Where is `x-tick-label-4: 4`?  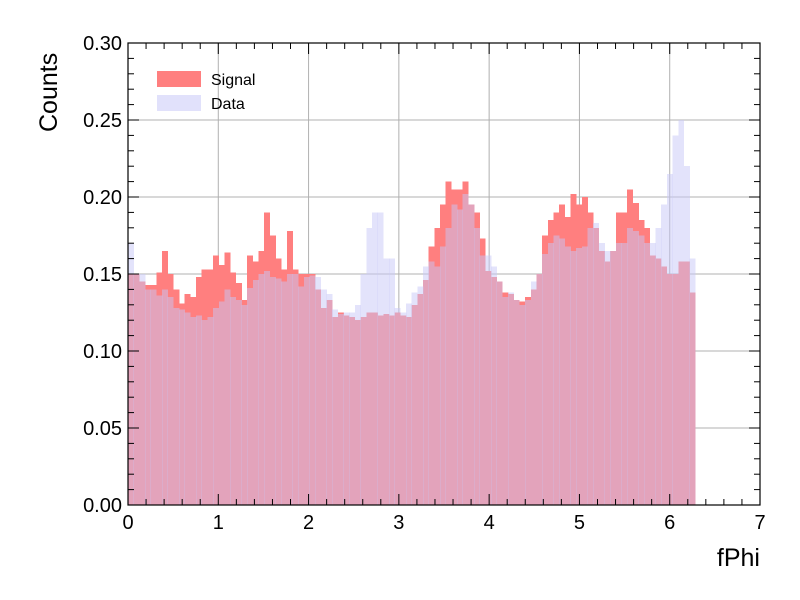
x-tick-label-4: 4 is located at coordinates (489, 523).